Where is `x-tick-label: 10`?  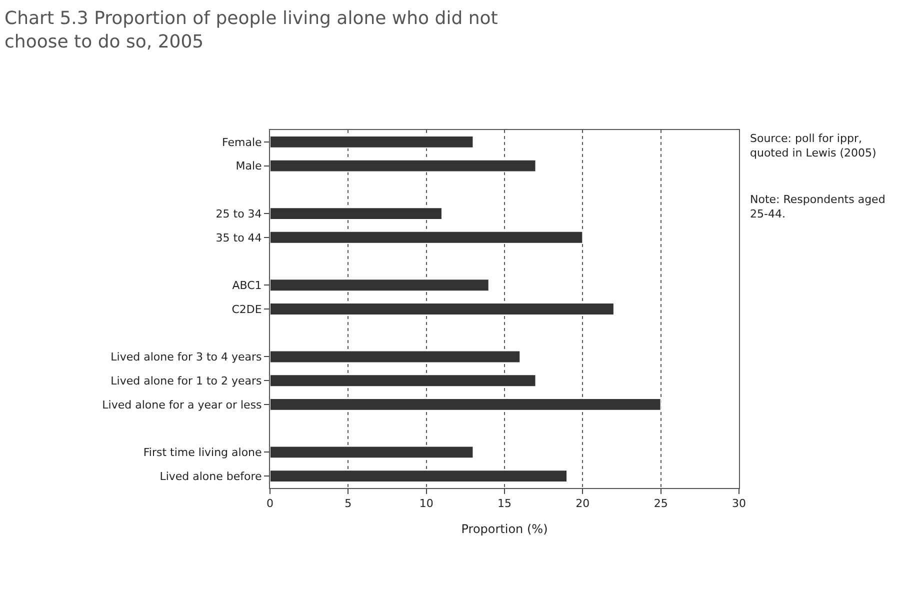
x-tick-label: 10 is located at coordinates (426, 503).